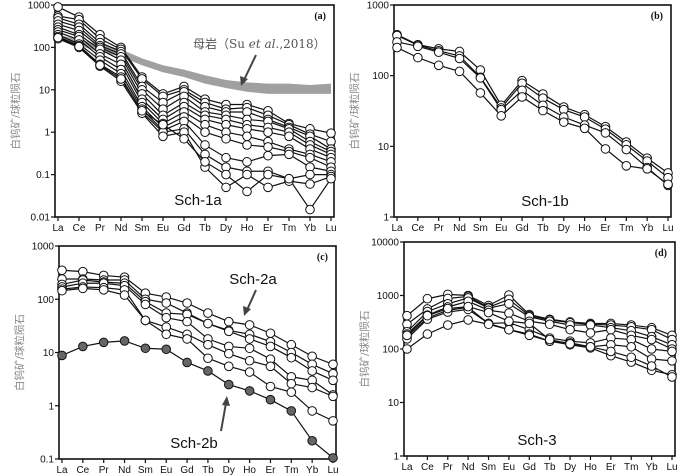  Describe the element at coordinates (407, 467) in the screenshot. I see `x-tick-label: La` at that location.